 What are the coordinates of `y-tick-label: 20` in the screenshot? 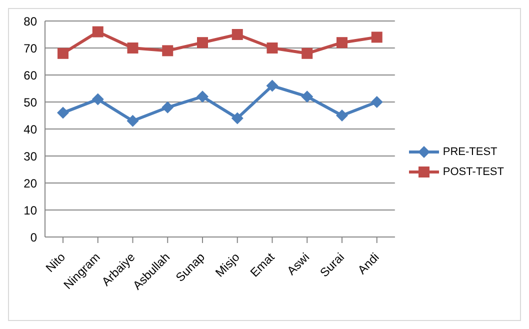 It's located at (31, 183).